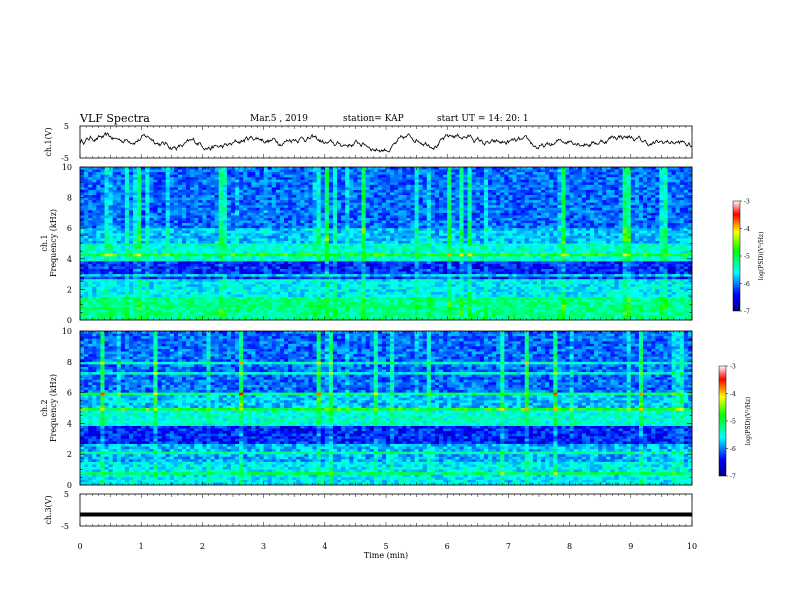 The image size is (792, 612). I want to click on ch2-colorbar-label: log(PSD)(V²/Hz), so click(748, 421).